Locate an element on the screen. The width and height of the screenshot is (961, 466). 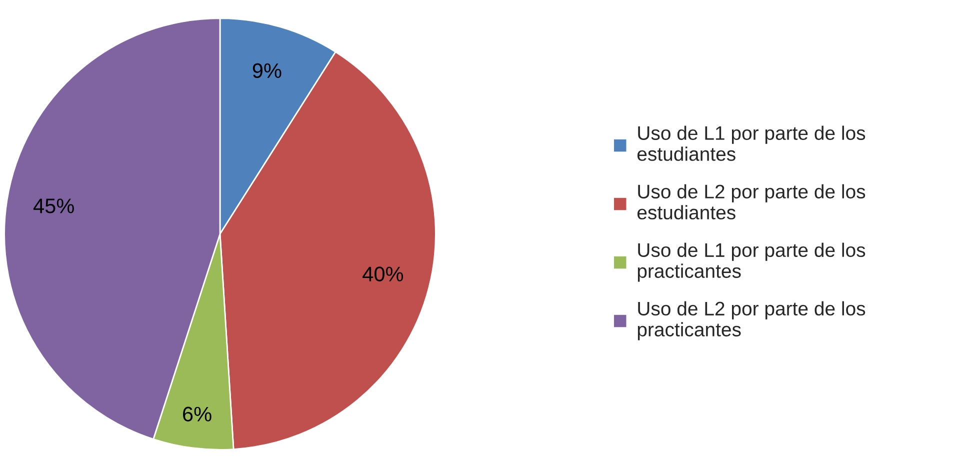
data-label: 45% is located at coordinates (53, 206).